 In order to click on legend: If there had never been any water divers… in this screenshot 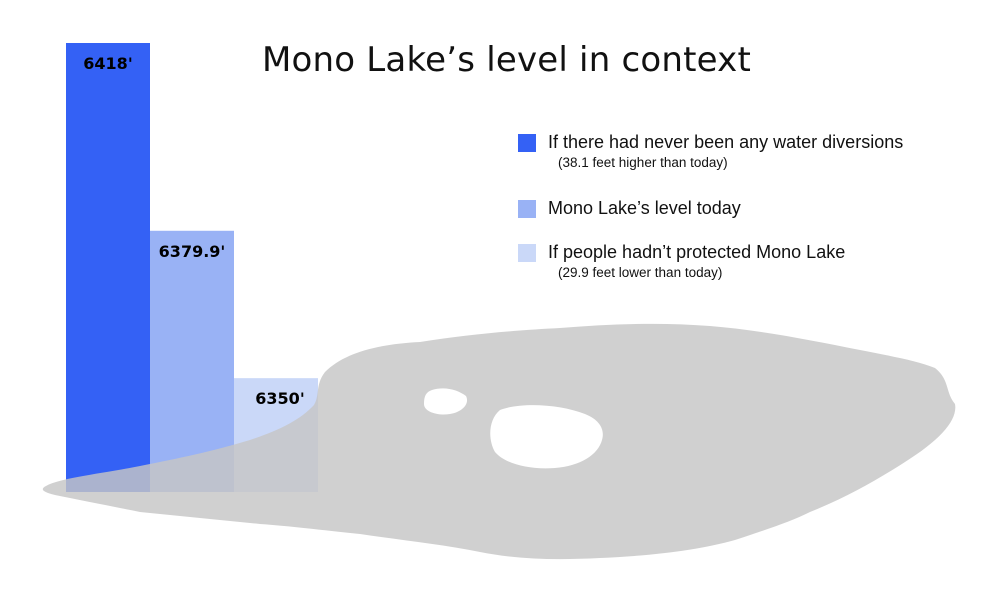, I will do `click(753, 210)`.